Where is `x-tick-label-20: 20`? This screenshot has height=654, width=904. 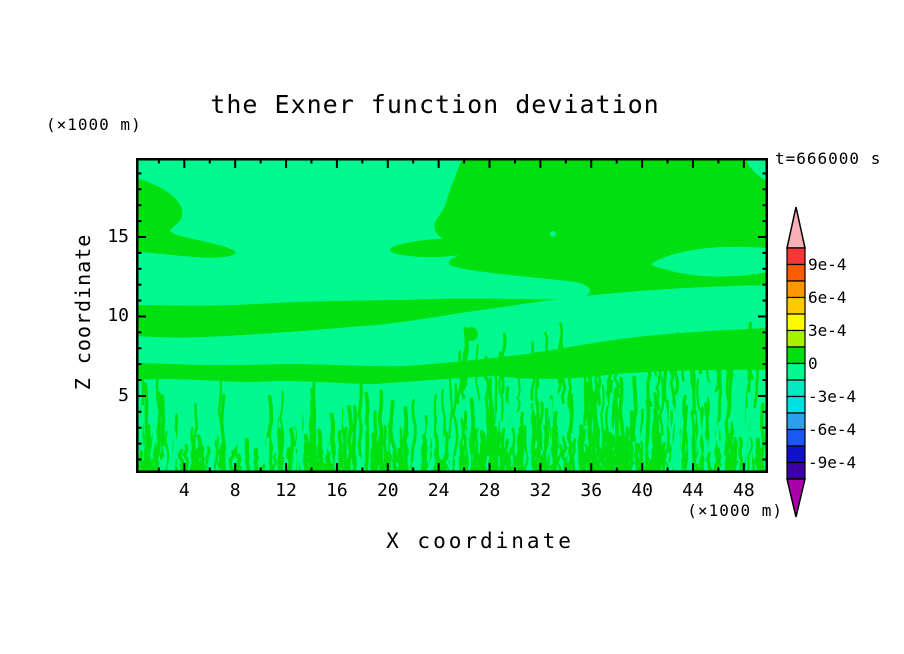
x-tick-label-20: 20 is located at coordinates (387, 490).